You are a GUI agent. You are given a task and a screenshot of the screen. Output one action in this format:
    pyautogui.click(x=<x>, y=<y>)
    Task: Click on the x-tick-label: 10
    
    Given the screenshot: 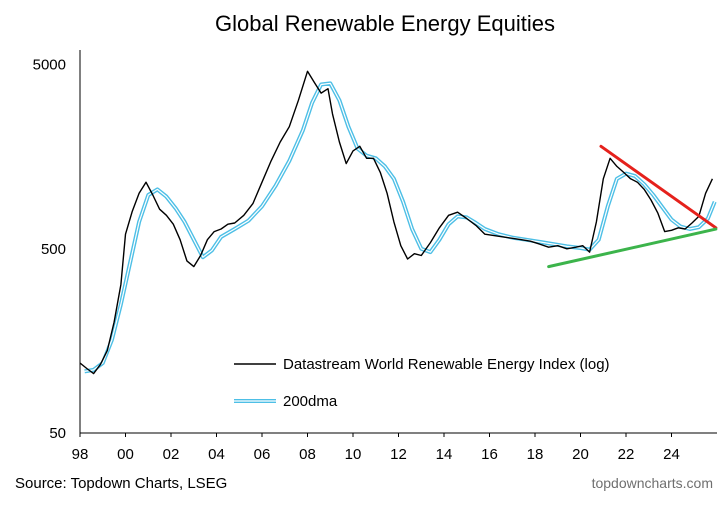 What is the action you would take?
    pyautogui.click(x=353, y=454)
    